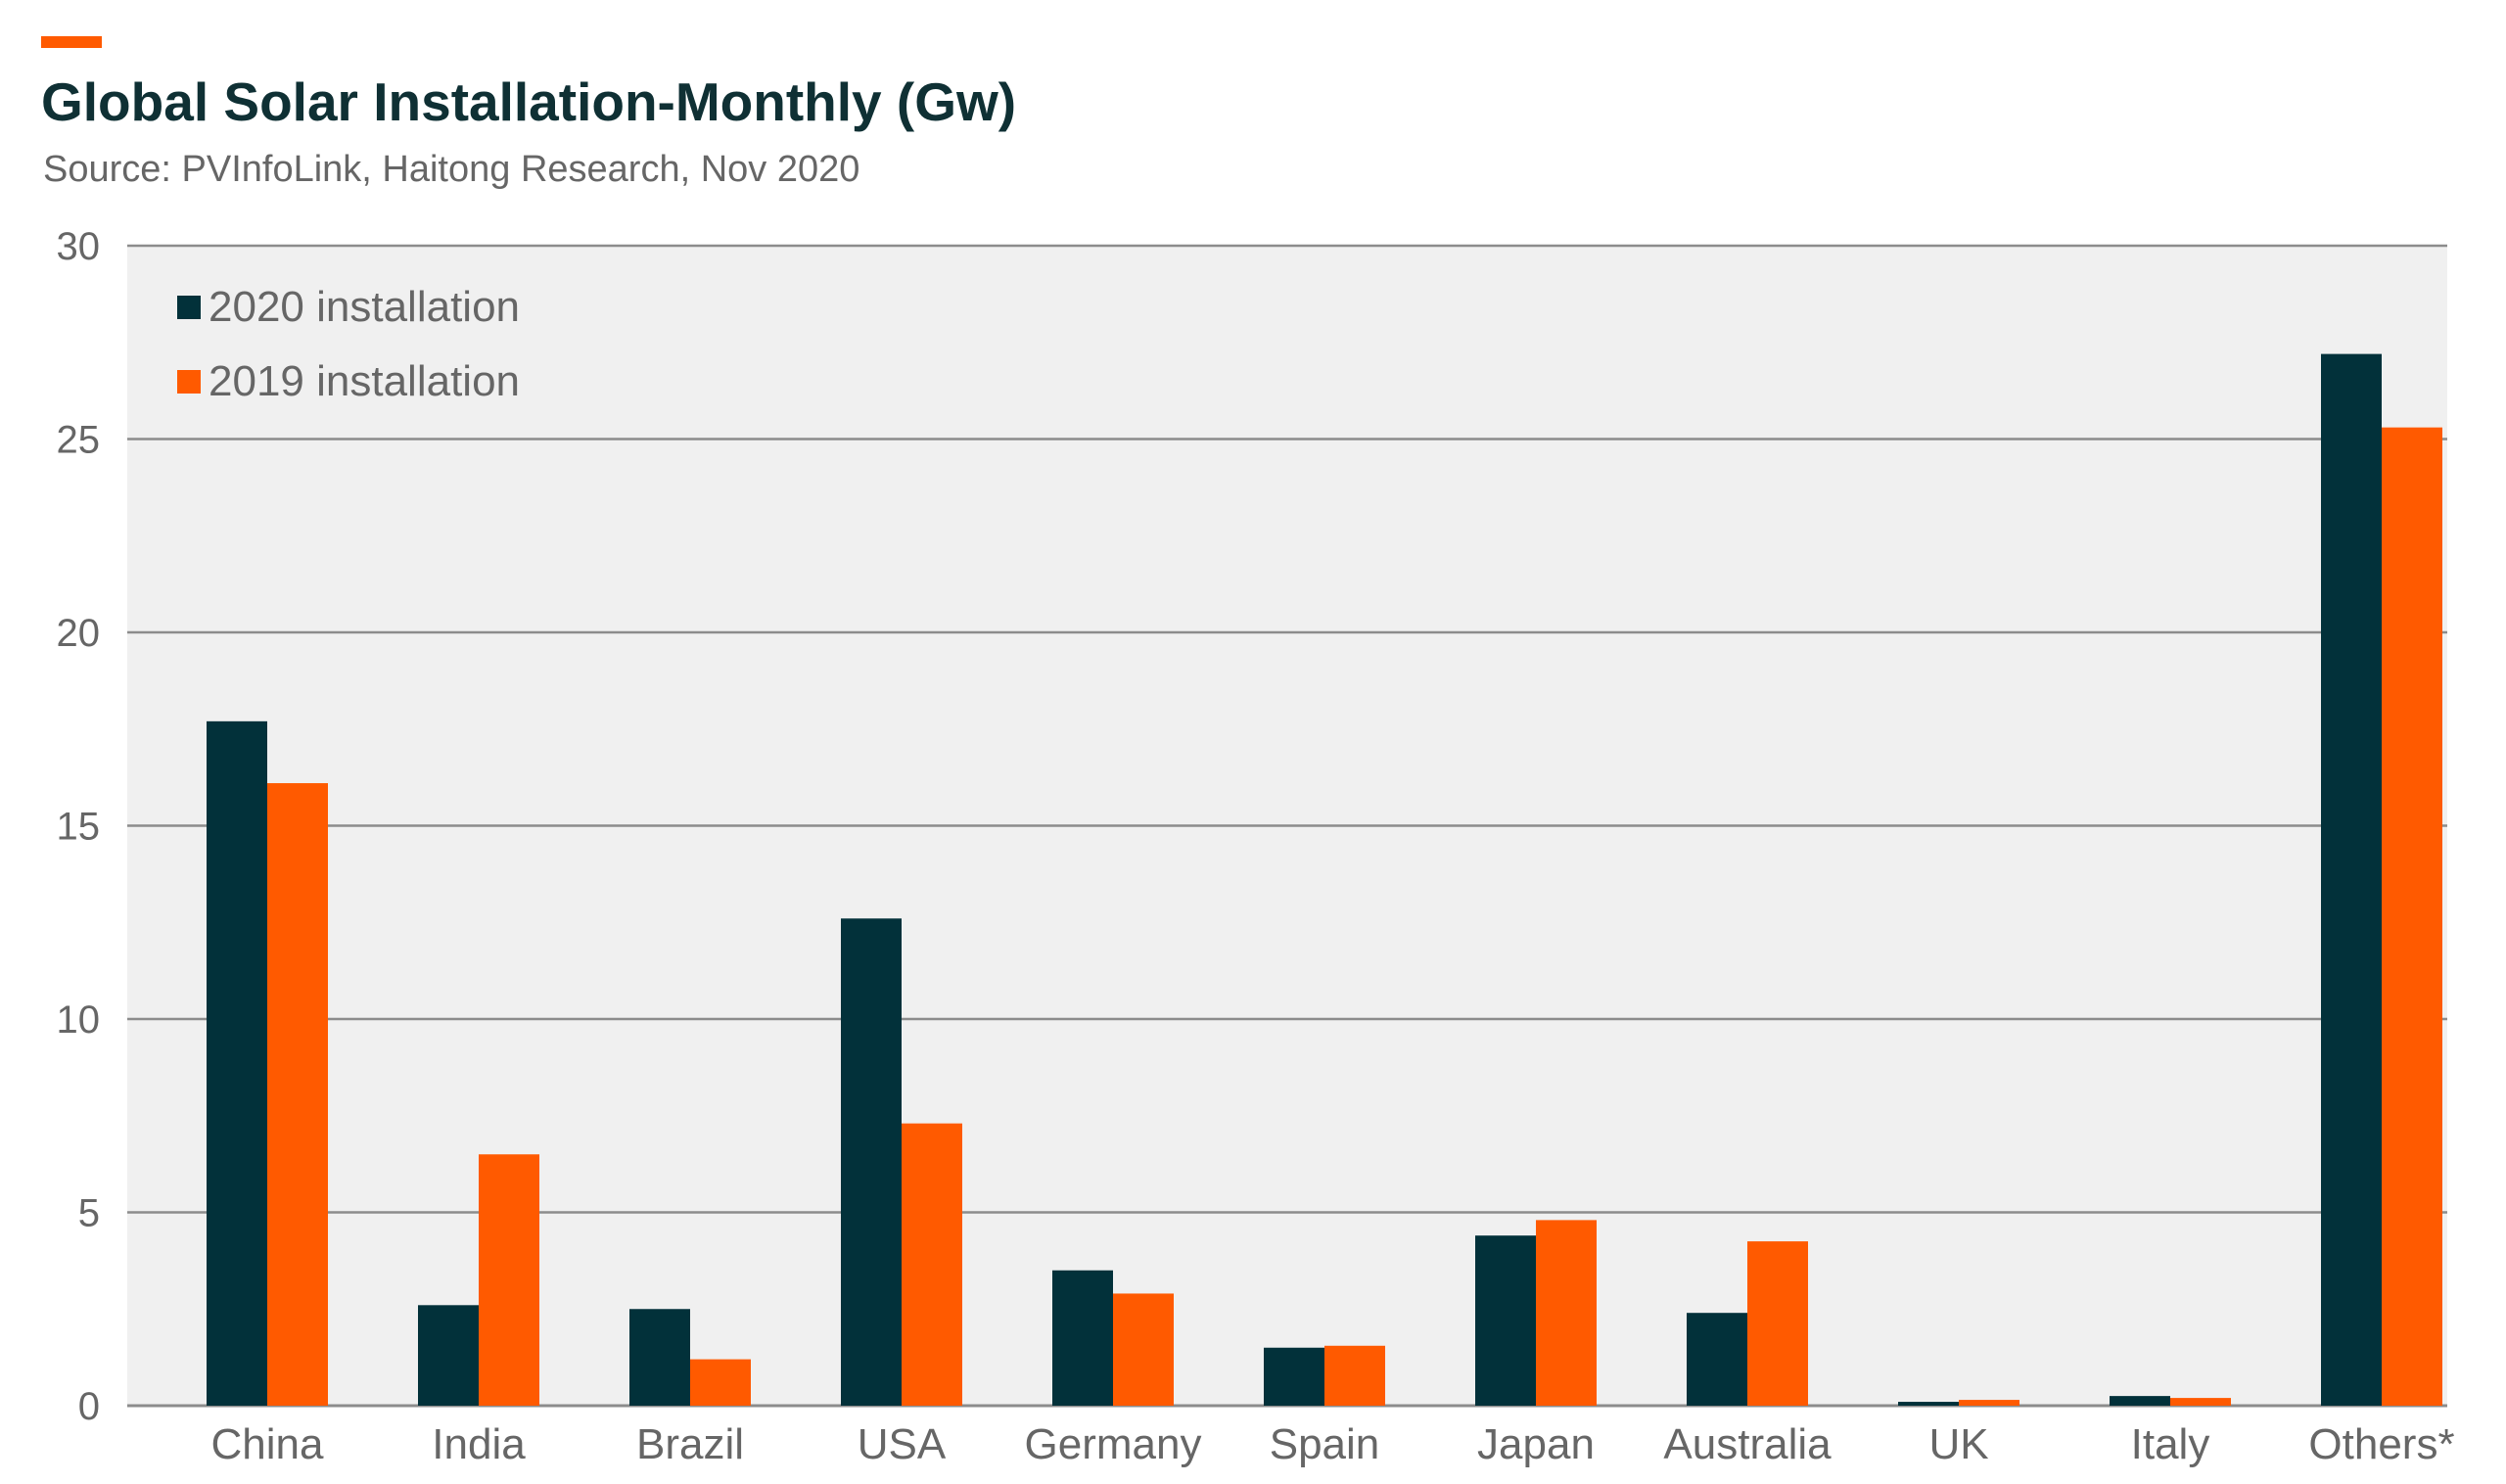 The height and width of the screenshot is (1484, 2506). Describe the element at coordinates (297, 1094) in the screenshot. I see `bar-china-2019` at that location.